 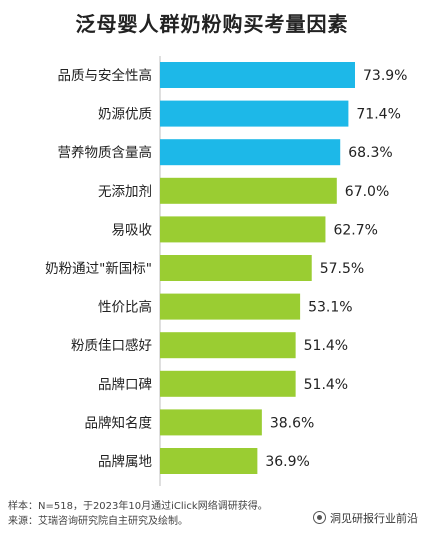 I want to click on value-label: 36.9%, so click(x=287, y=462).